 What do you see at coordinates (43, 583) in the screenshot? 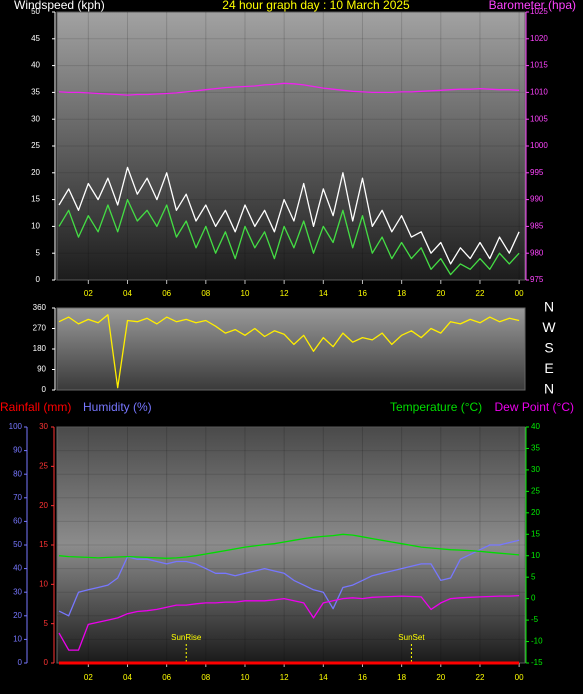
I see `y3-tick-label: 10` at bounding box center [43, 583].